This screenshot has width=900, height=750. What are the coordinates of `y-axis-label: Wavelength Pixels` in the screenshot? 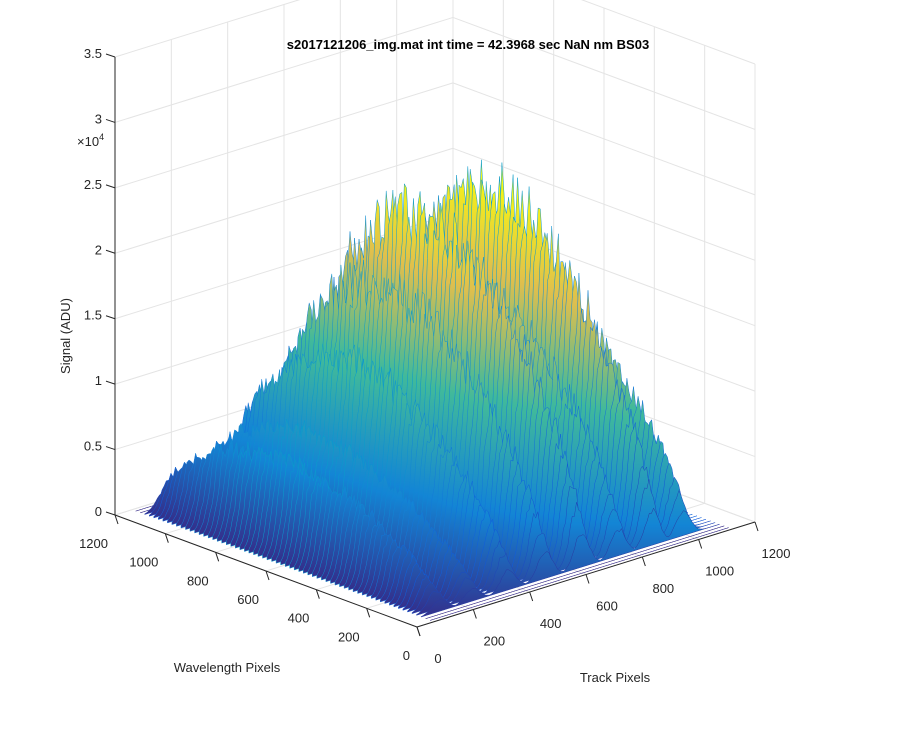 It's located at (227, 667).